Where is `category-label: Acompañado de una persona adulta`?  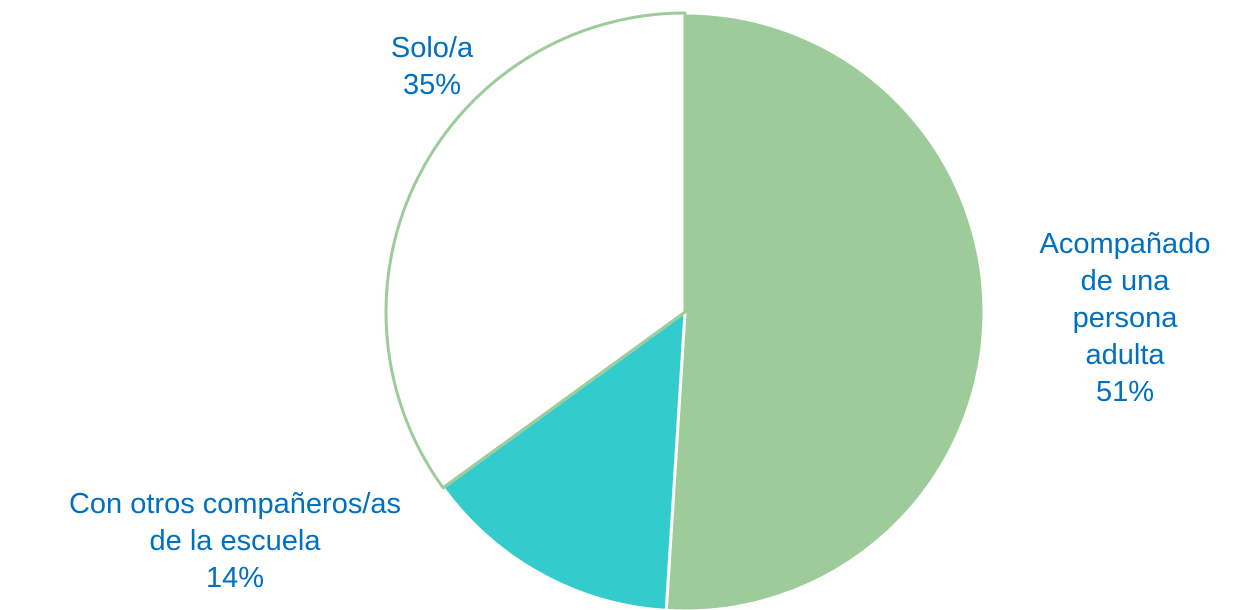
category-label: Acompañado de una persona adulta is located at coordinates (1125, 299).